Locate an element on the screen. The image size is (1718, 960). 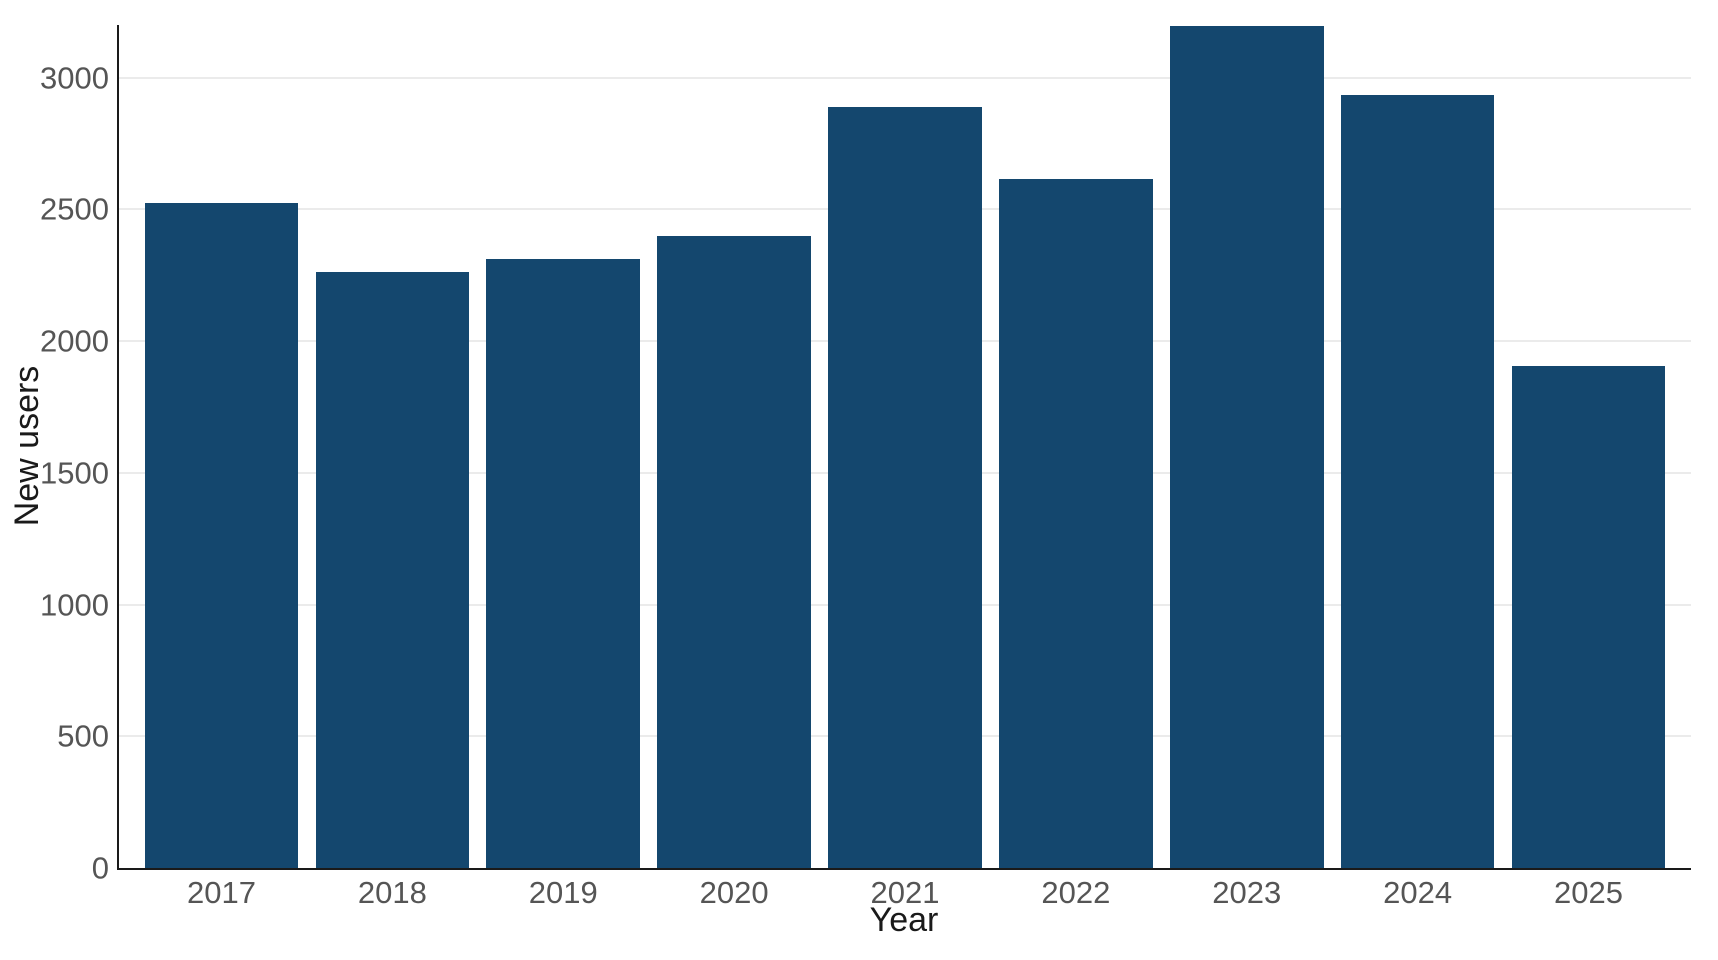
y-tick-label-1500: 1500 is located at coordinates (74, 473).